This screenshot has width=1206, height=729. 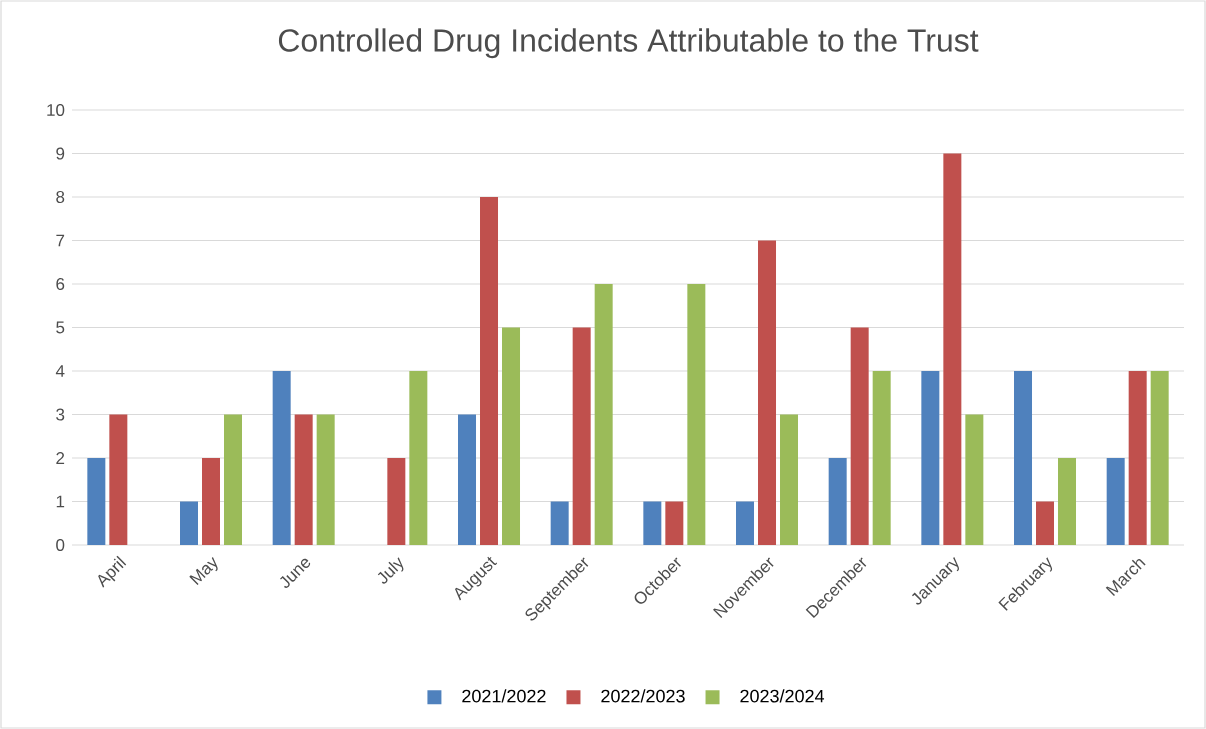 I want to click on x-tick-label: May, so click(x=203, y=570).